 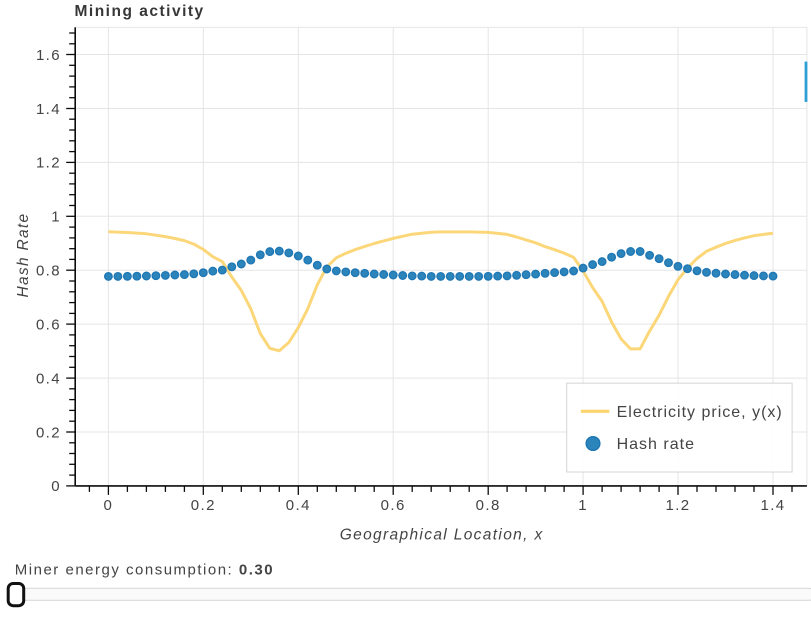 What do you see at coordinates (140, 11) in the screenshot?
I see `svg-text: Mining activity` at bounding box center [140, 11].